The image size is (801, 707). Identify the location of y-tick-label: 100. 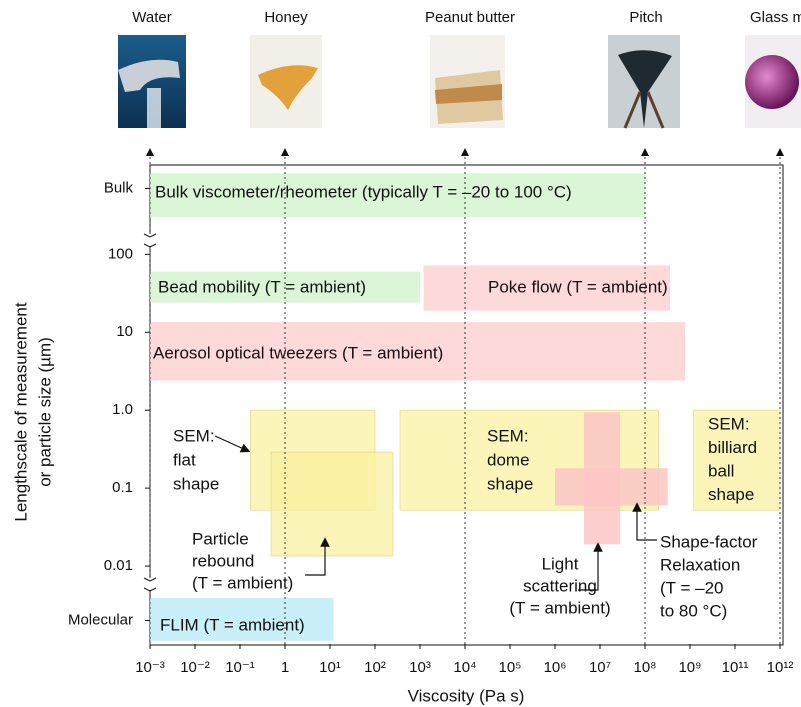
(120, 253).